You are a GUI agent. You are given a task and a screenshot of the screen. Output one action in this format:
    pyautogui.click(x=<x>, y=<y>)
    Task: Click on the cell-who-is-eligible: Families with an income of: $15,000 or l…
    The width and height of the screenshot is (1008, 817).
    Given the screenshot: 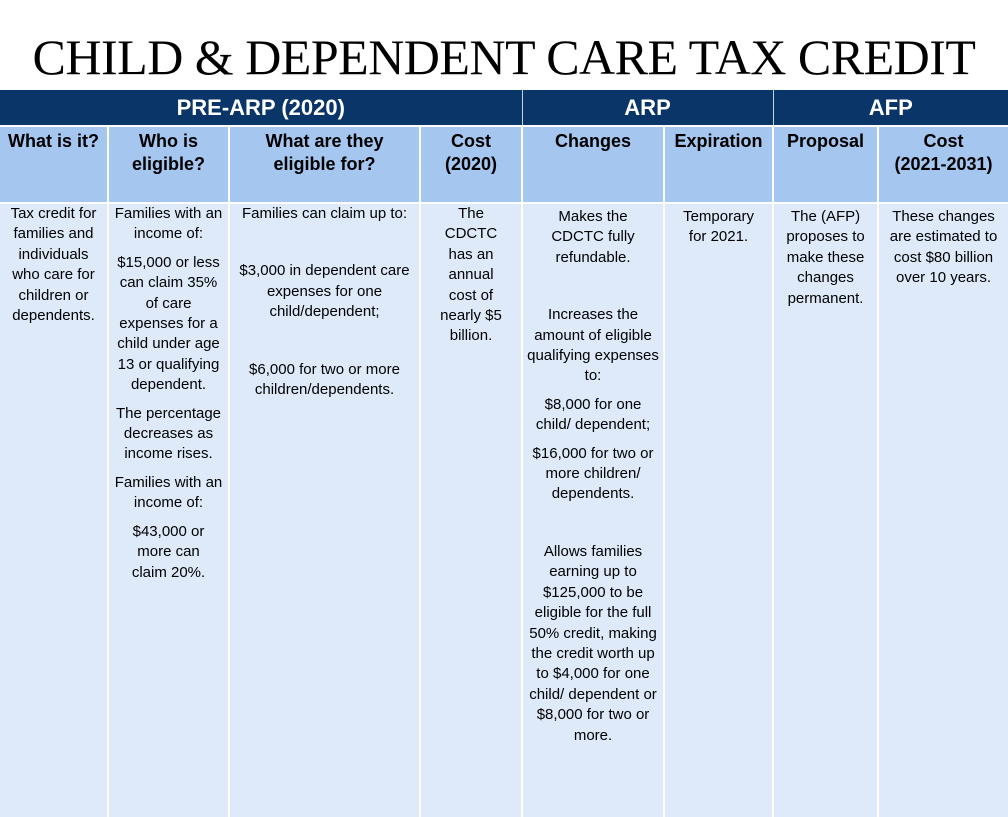 What is the action you would take?
    pyautogui.click(x=168, y=509)
    